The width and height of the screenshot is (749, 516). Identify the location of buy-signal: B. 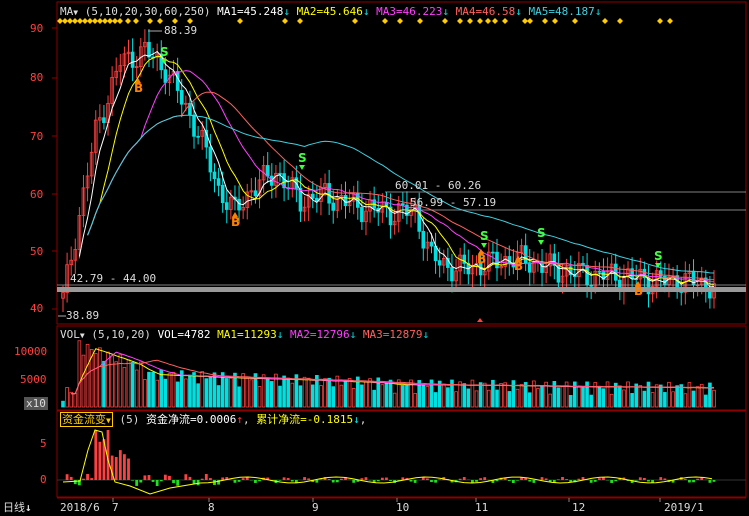
(518, 266).